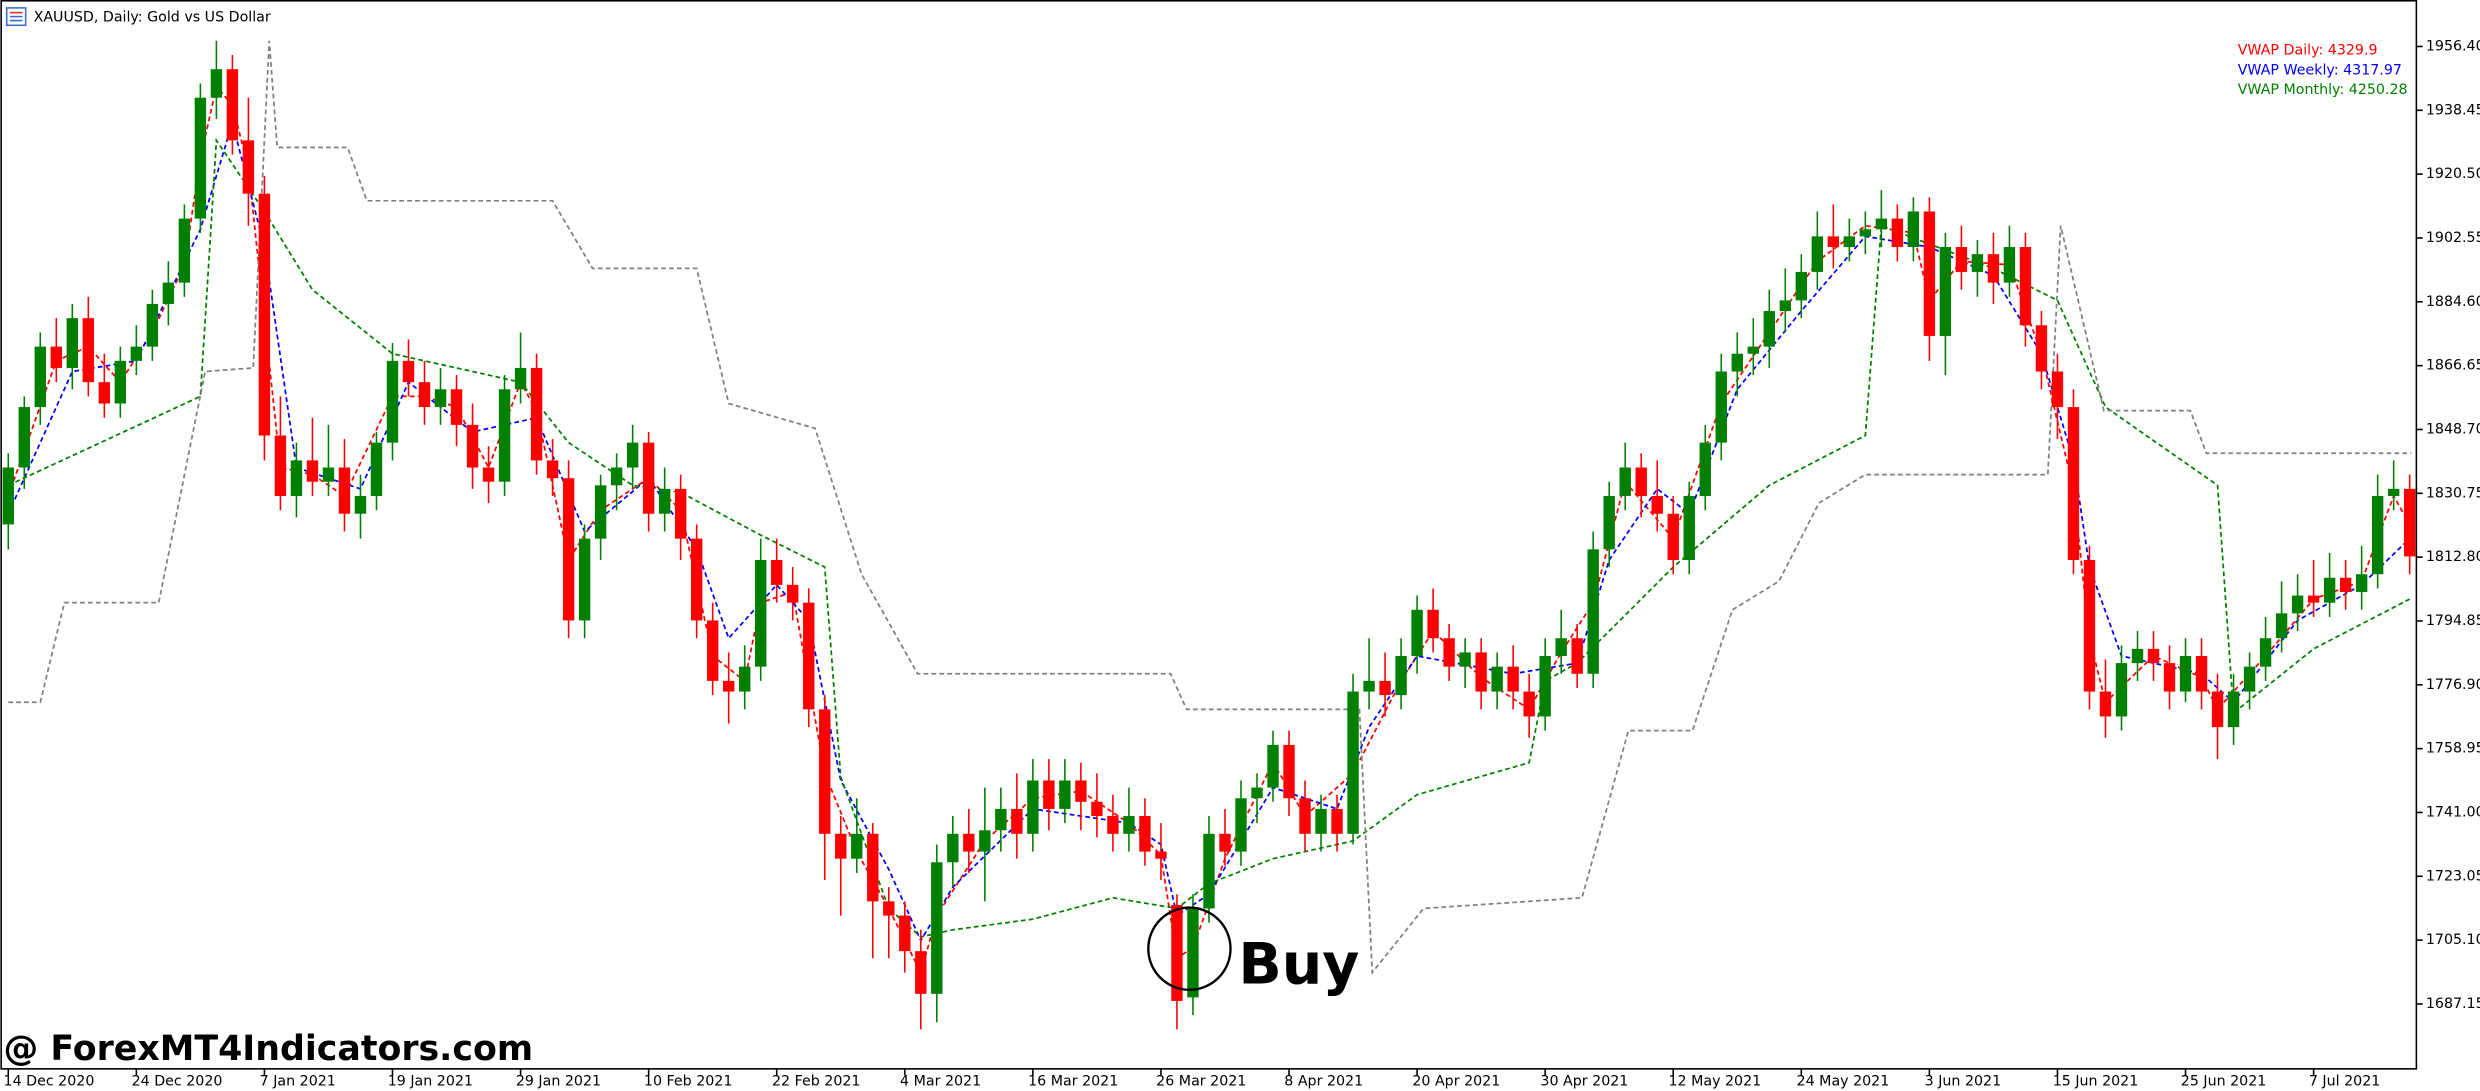  What do you see at coordinates (558, 1082) in the screenshot?
I see `x-tick-label: 29 Jan 2021` at bounding box center [558, 1082].